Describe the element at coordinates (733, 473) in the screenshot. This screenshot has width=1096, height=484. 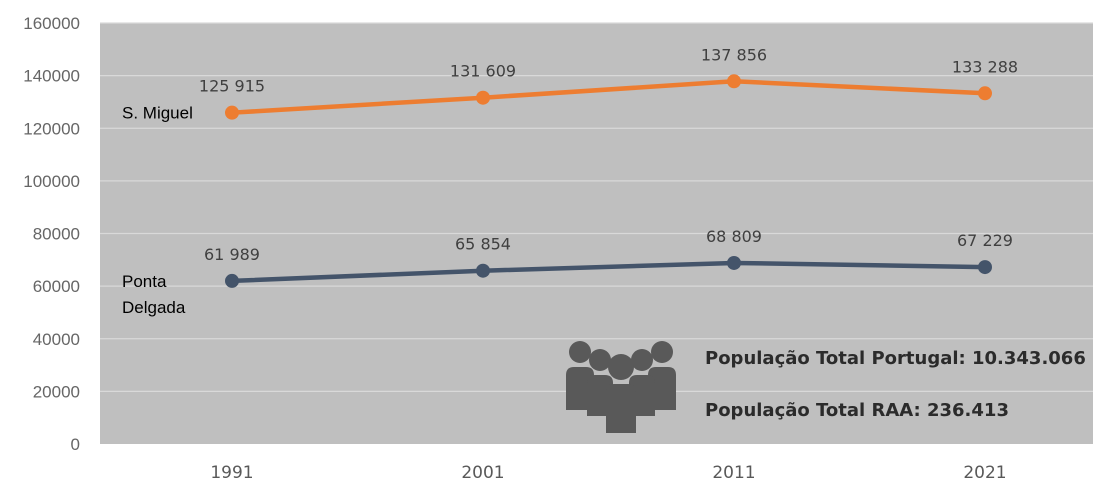
I see `x-tick-label: 2011` at that location.